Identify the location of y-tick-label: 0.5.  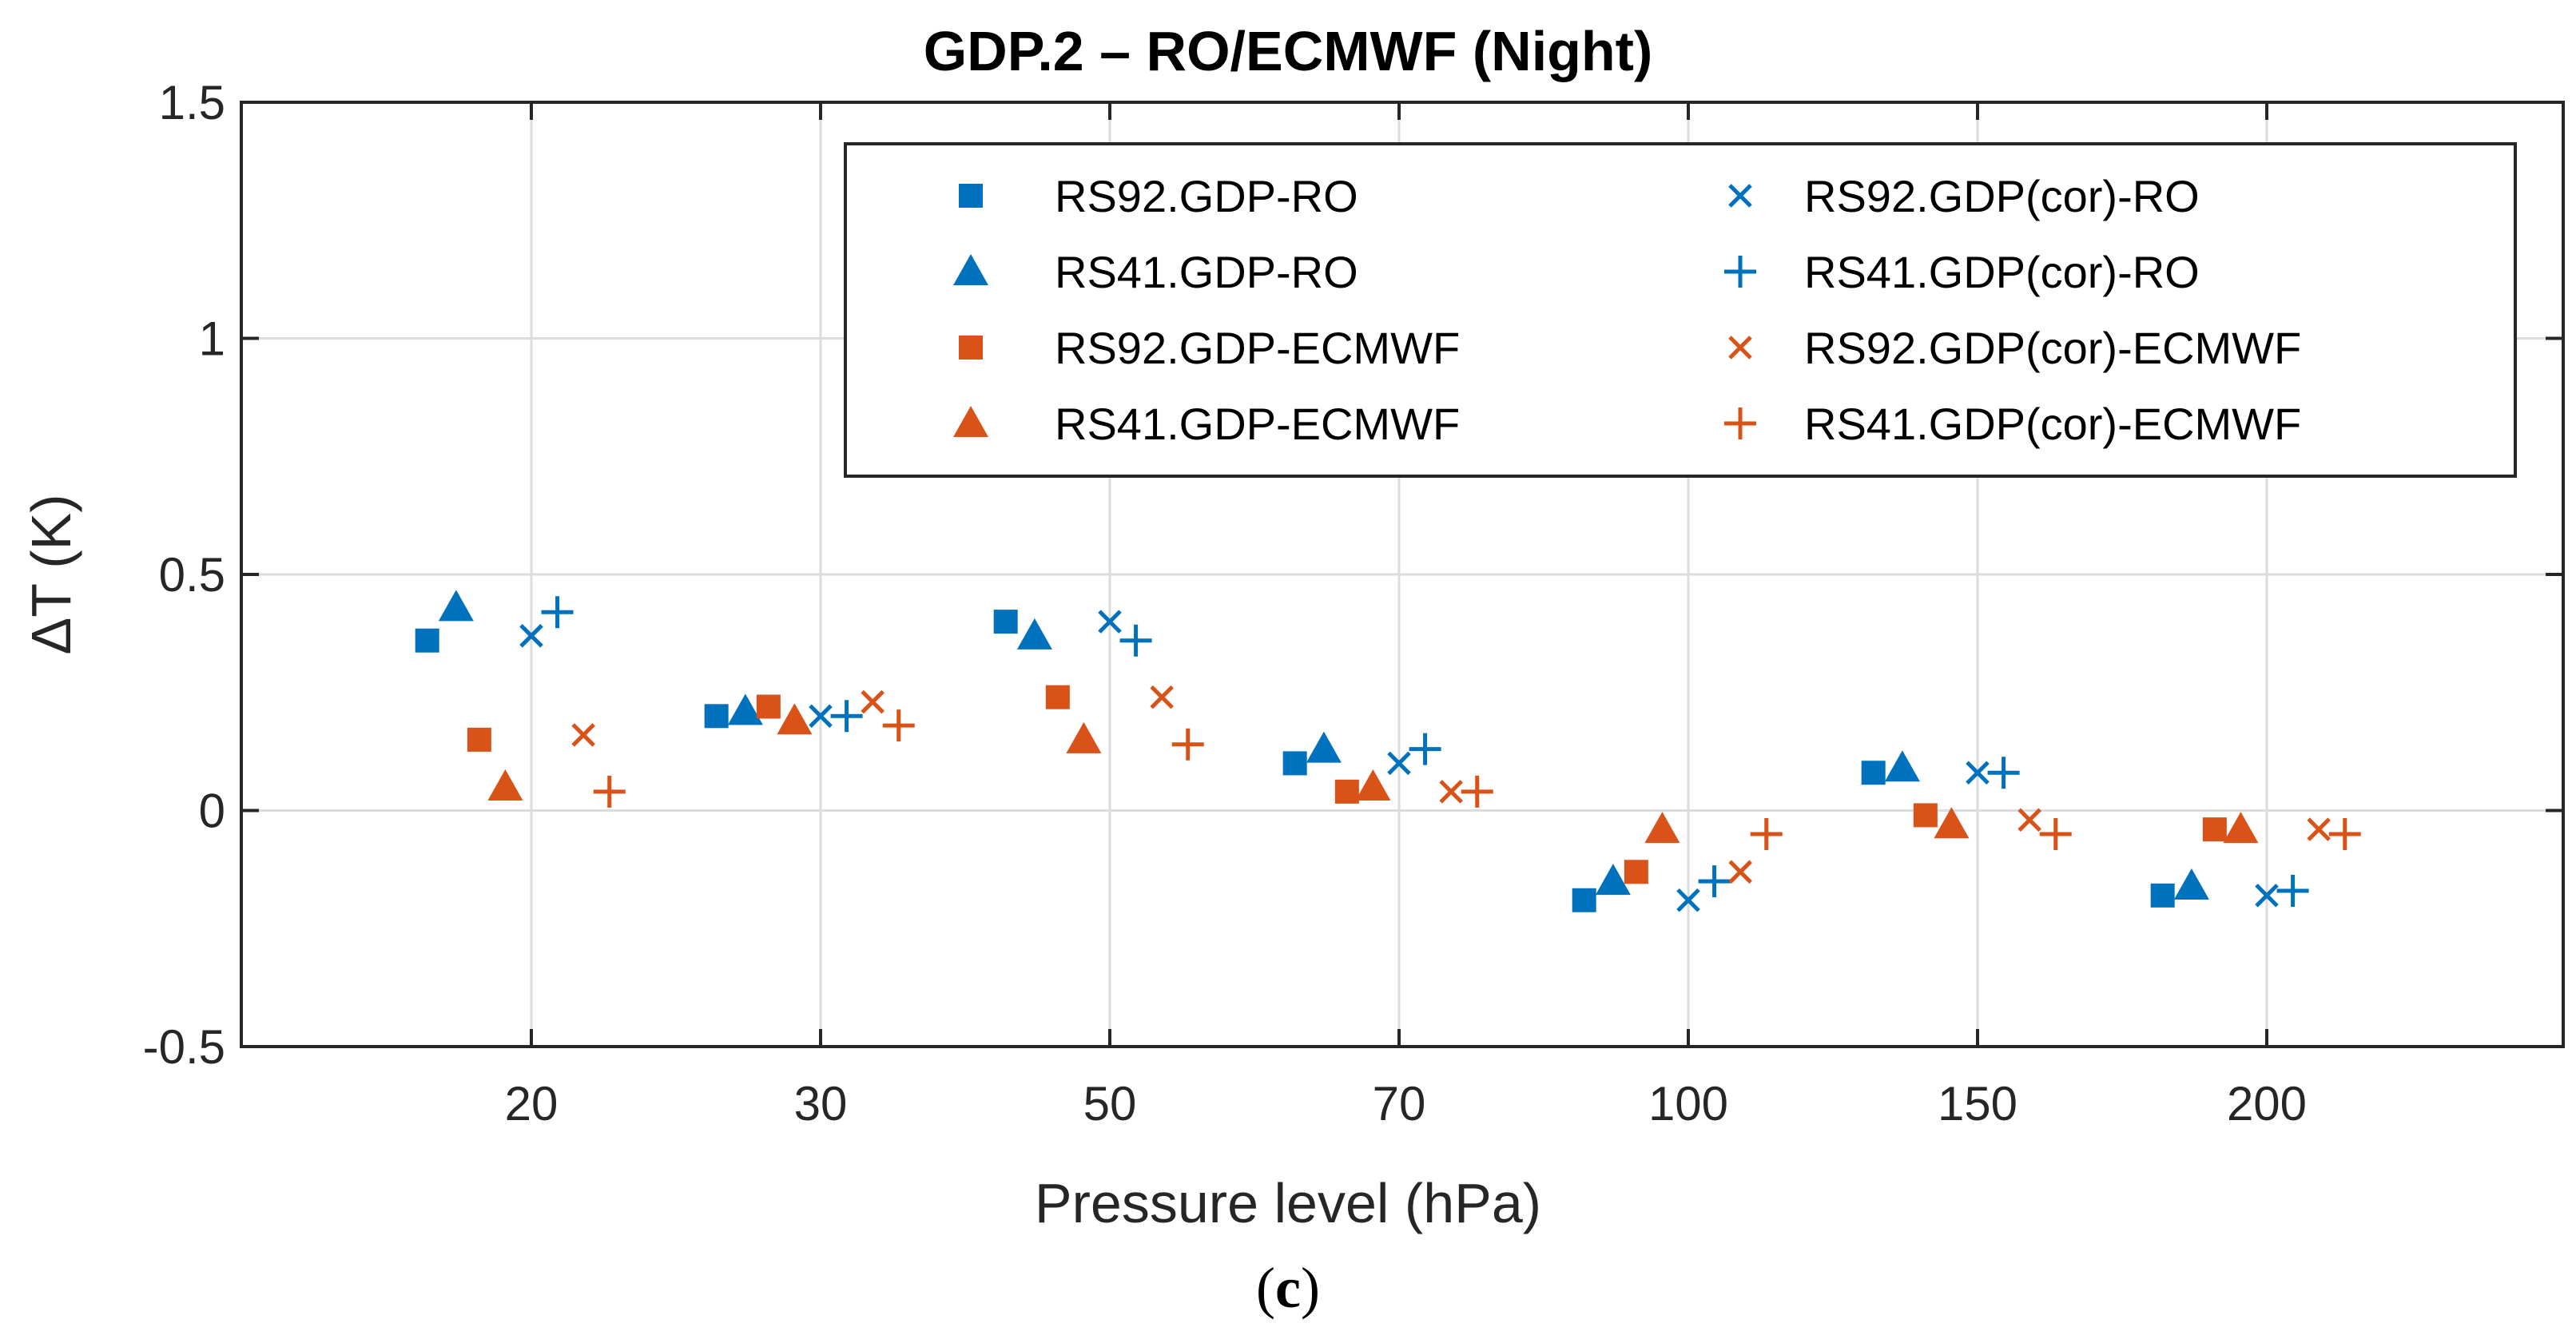
(192, 575).